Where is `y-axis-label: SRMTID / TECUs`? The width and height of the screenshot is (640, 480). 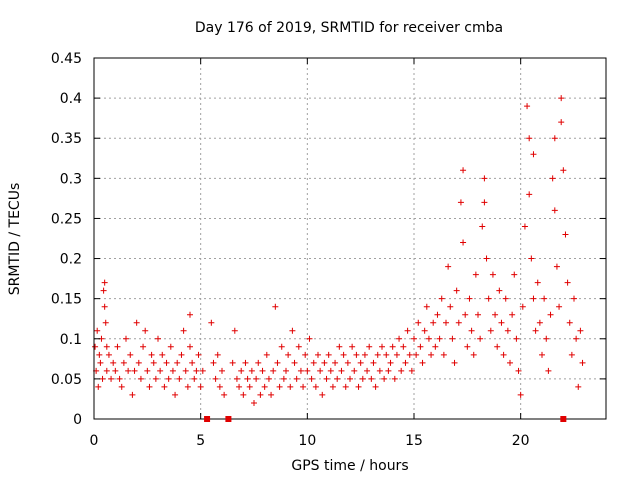 y-axis-label: SRMTID / TECUs is located at coordinates (15, 239).